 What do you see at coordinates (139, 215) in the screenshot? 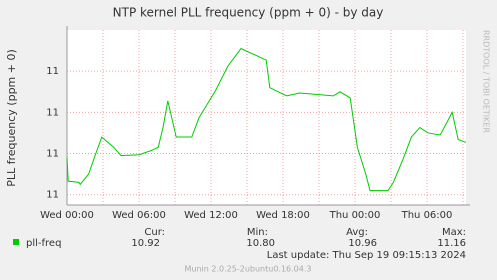
I see `x-tick-label: Wed 06:00` at bounding box center [139, 215].